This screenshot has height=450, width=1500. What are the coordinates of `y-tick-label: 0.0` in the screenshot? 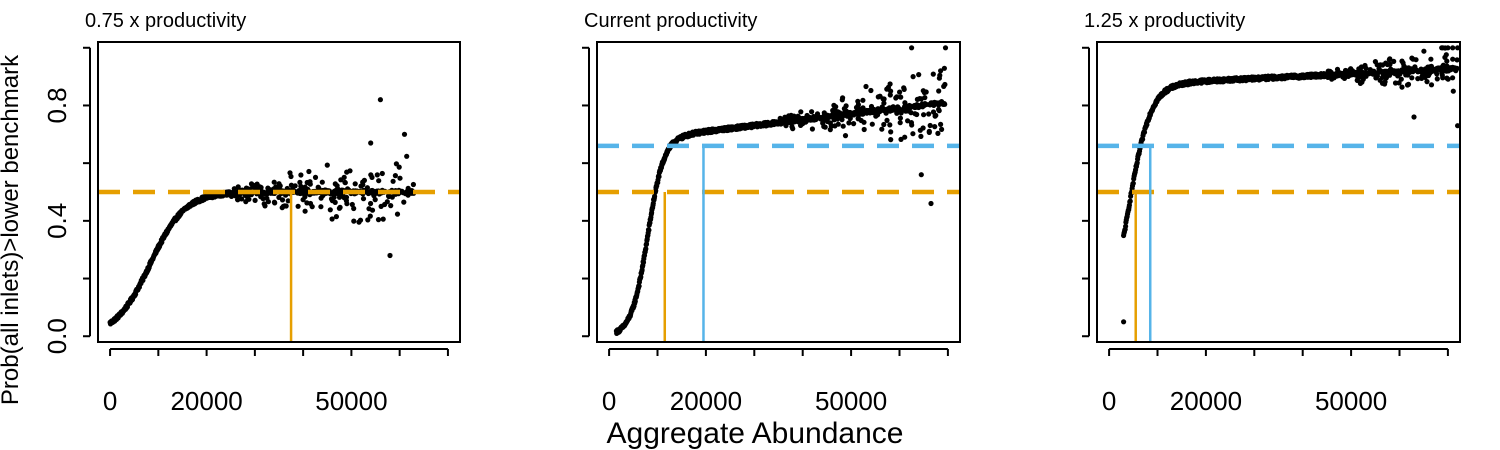 It's located at (57, 336).